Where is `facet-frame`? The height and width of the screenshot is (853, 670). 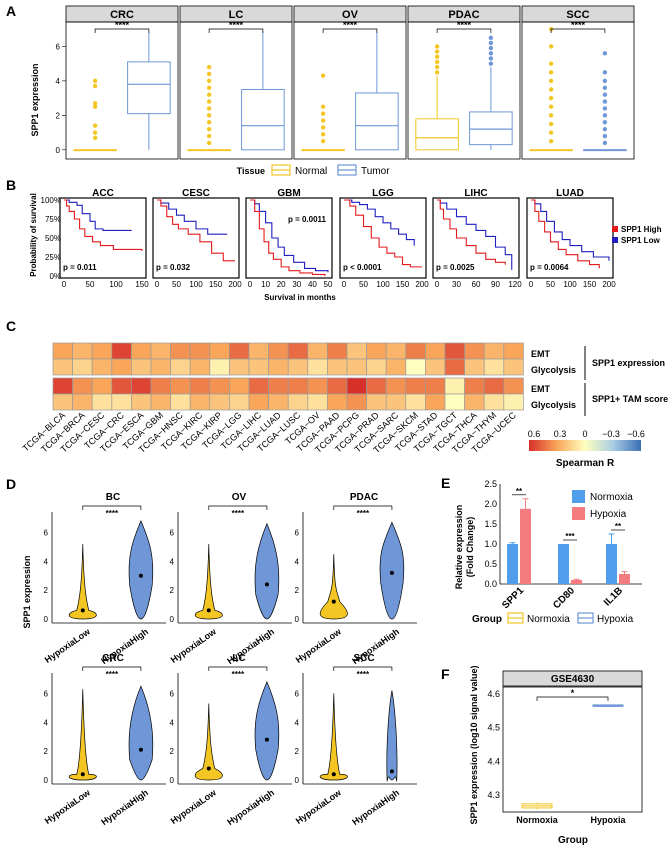
facet-frame is located at coordinates (578, 90).